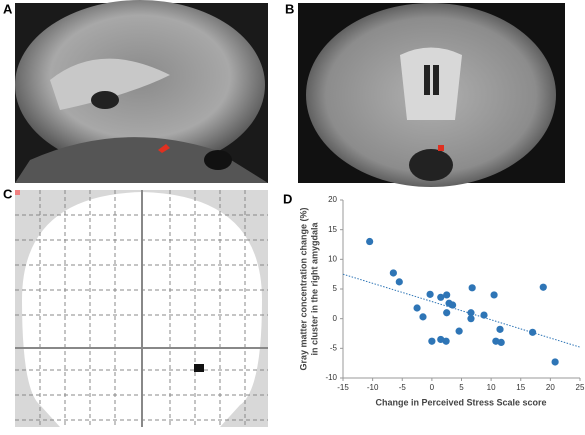 This screenshot has height=435, width=585. What do you see at coordinates (461, 387) in the screenshot?
I see `x-tick-label: 5` at bounding box center [461, 387].